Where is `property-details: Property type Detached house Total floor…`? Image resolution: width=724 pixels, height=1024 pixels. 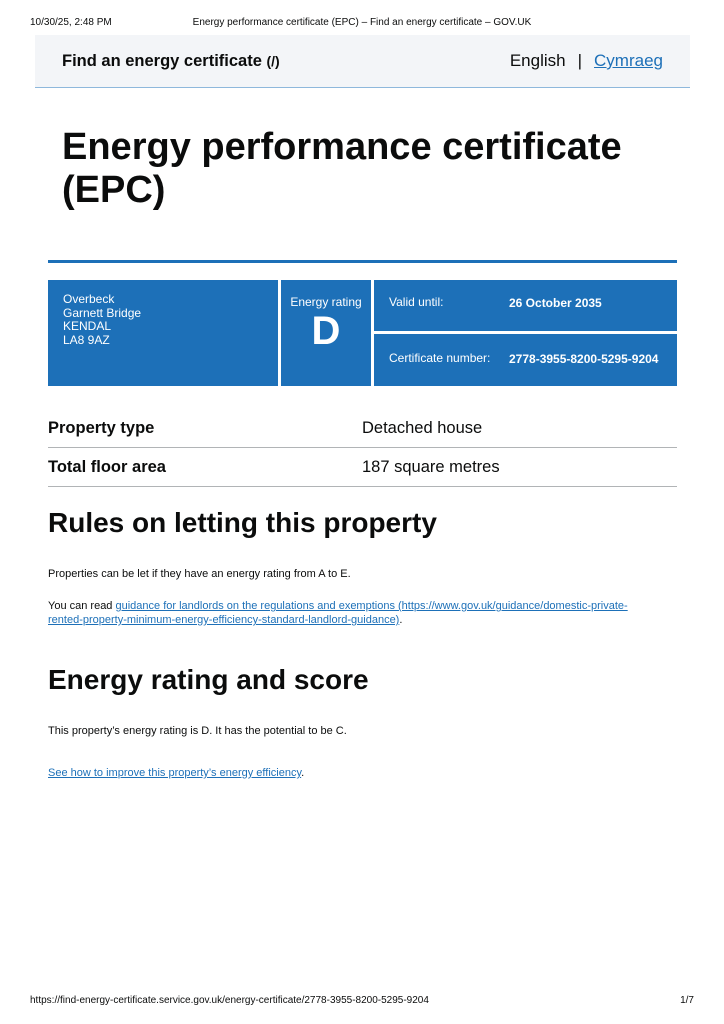 property-details: Property type Detached house Total floor… is located at coordinates (362, 448).